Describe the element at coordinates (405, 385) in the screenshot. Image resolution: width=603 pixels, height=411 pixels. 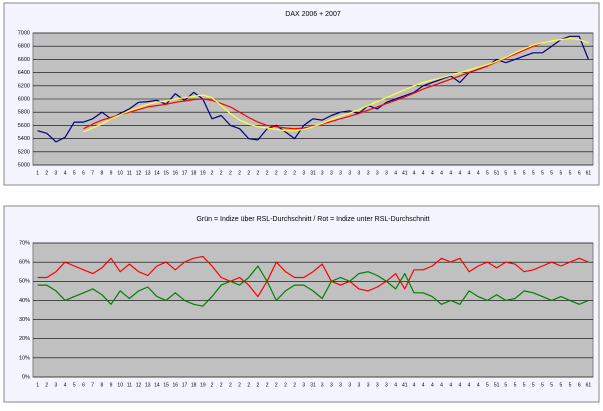
I see `x-tick-label: 41` at that location.